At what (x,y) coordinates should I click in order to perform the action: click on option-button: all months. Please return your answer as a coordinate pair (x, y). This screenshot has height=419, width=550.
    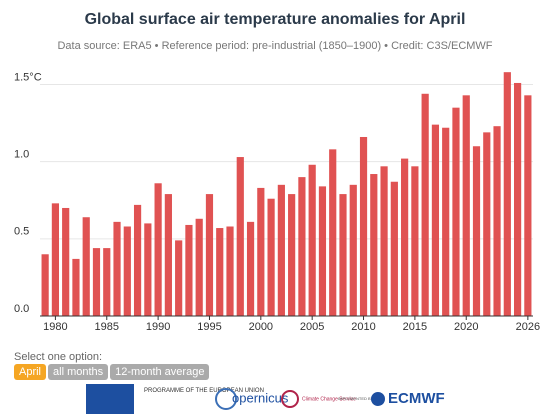
    Looking at the image, I should click on (78, 372).